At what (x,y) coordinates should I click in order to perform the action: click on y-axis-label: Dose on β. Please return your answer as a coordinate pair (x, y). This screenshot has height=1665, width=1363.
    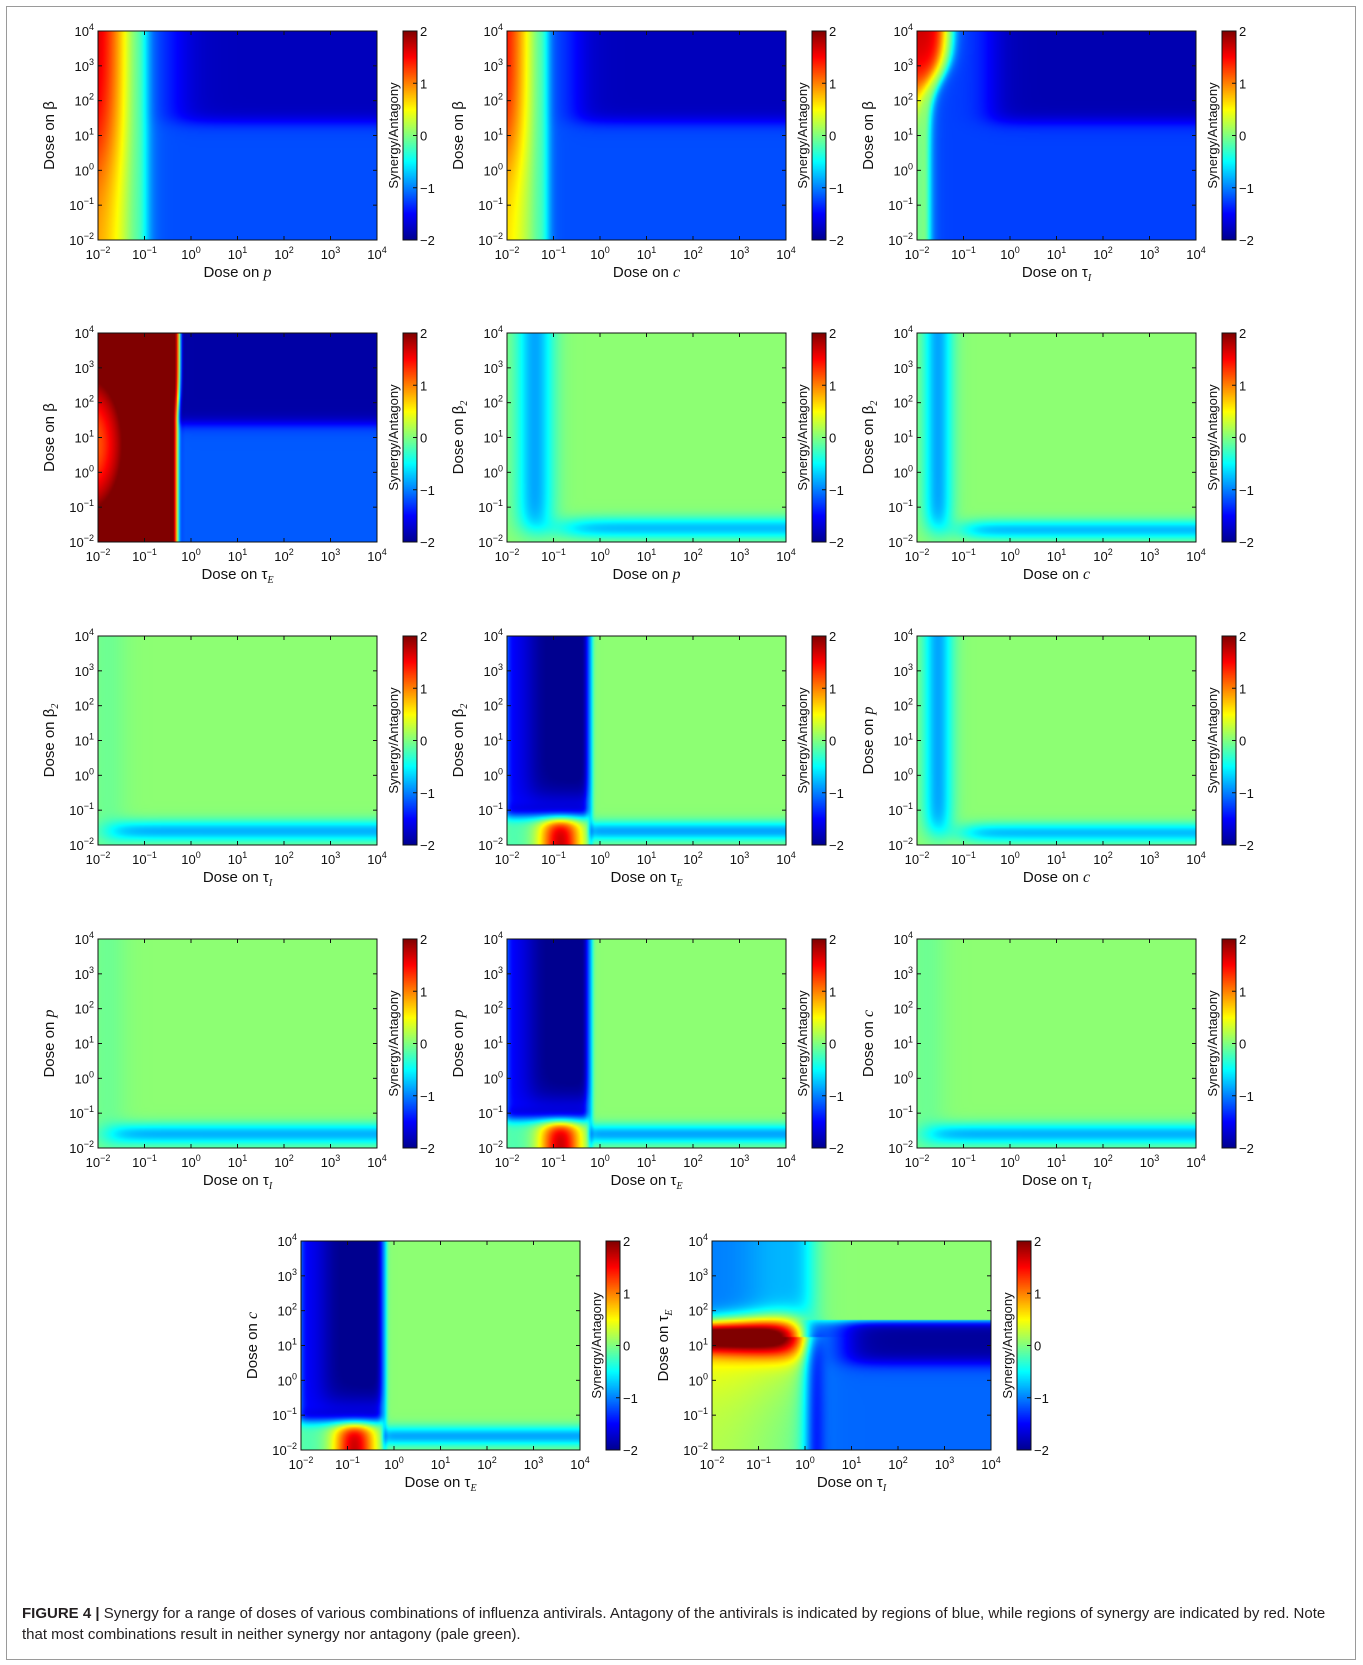
    Looking at the image, I should click on (49, 437).